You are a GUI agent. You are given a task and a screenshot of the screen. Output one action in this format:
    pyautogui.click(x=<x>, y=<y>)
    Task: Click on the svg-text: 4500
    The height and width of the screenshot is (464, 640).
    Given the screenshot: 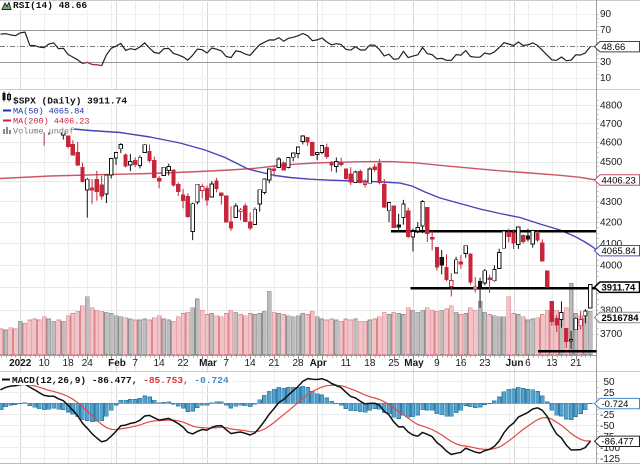 What is the action you would take?
    pyautogui.click(x=611, y=162)
    